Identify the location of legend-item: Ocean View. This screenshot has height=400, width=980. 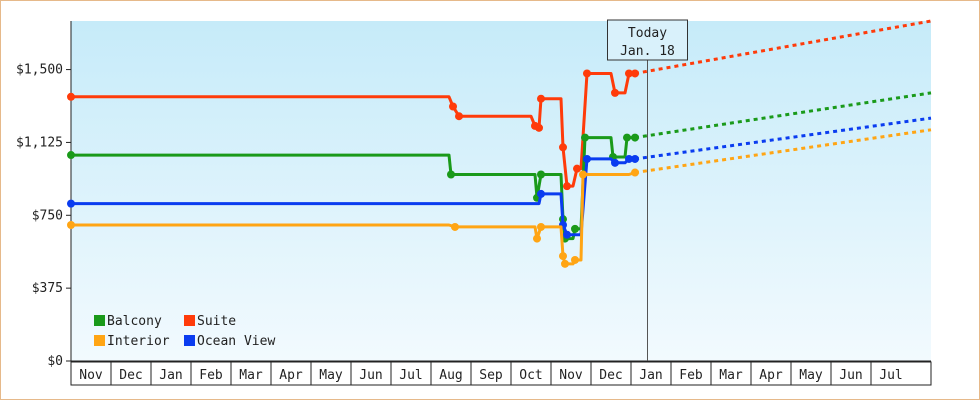
(229, 341).